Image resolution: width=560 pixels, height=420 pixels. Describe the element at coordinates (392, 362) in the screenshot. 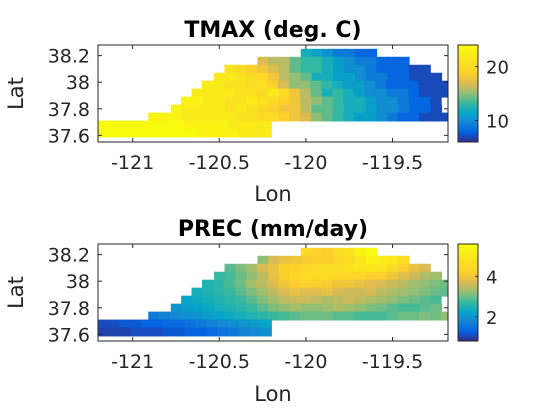

I see `x-tick-label: -119.5` at that location.